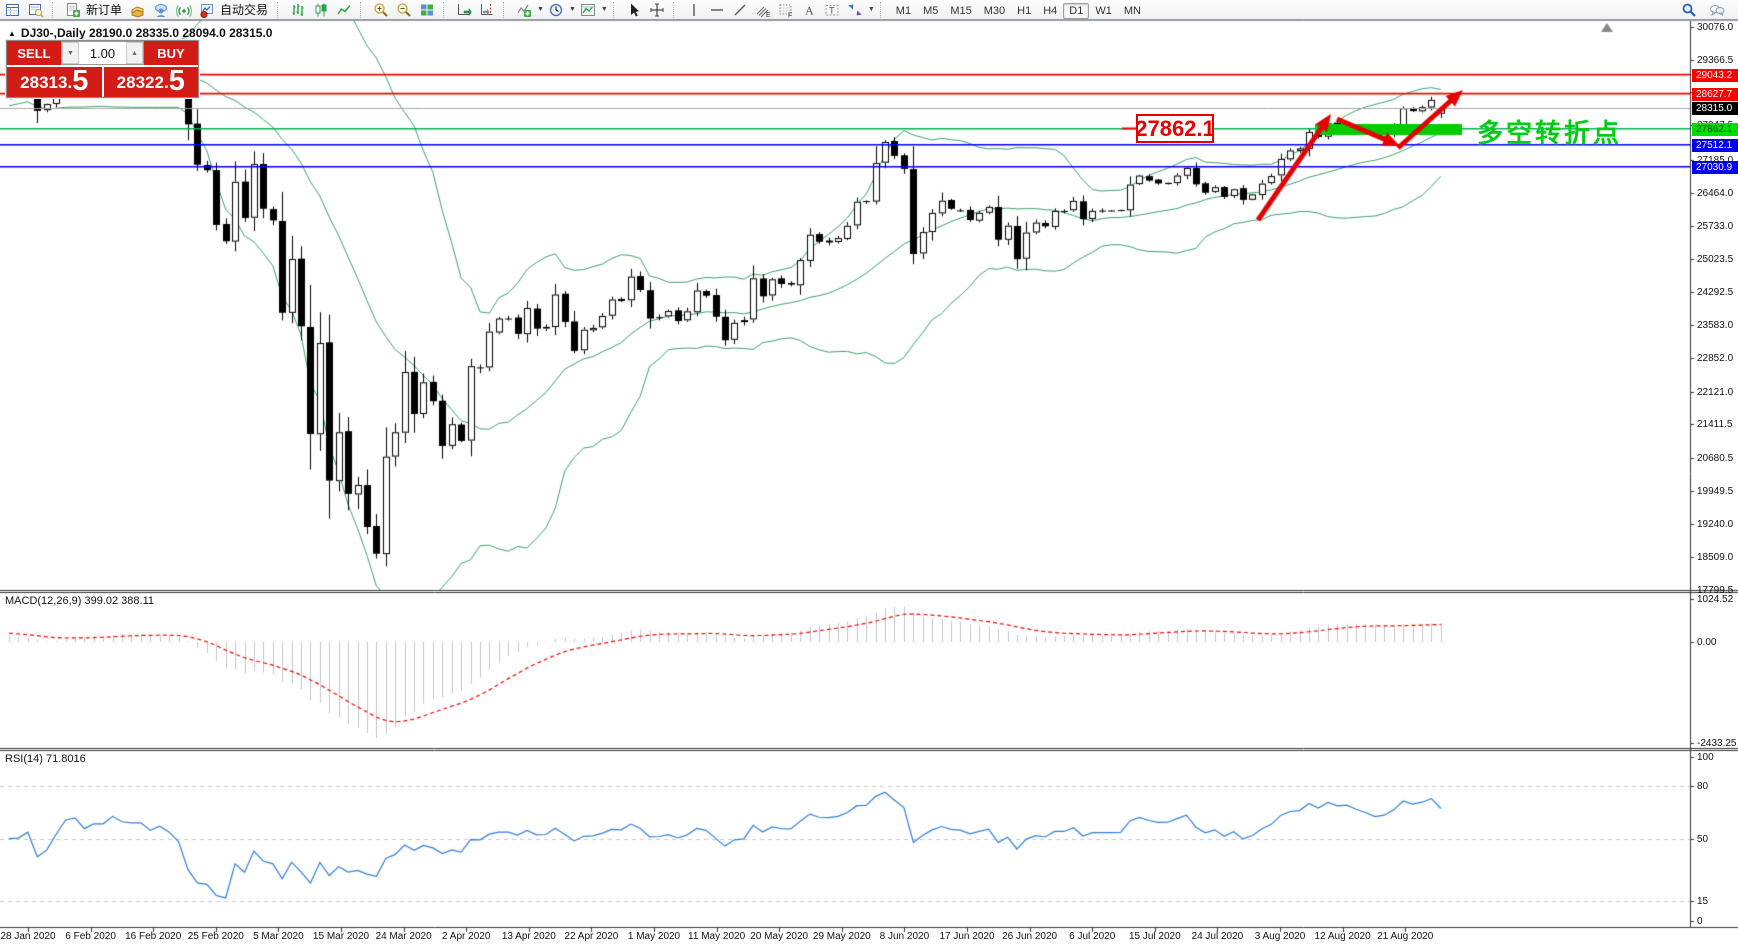 This screenshot has width=1738, height=946. I want to click on zoom-in-icon, so click(381, 10).